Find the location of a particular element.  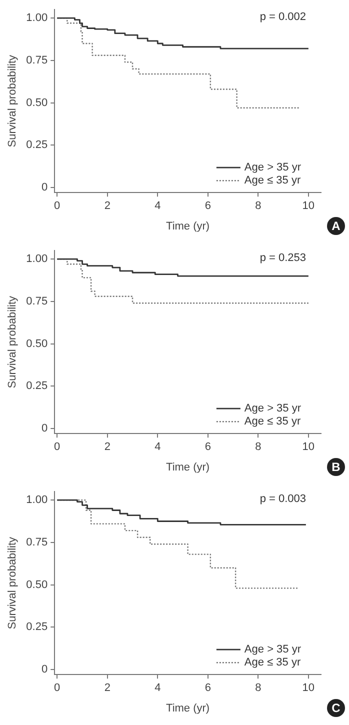

annotation: p = 0.003 is located at coordinates (283, 499).